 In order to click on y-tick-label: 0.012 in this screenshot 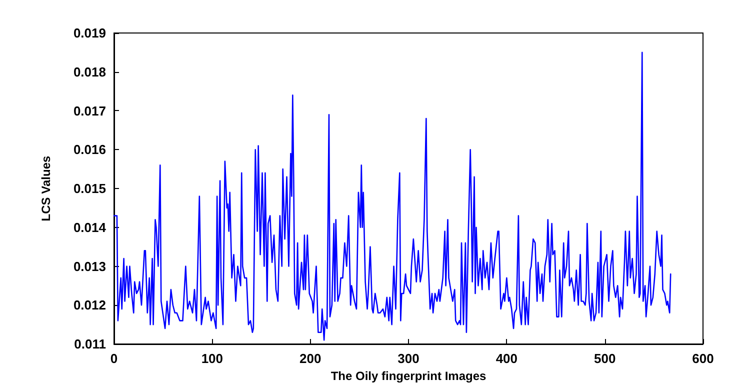, I will do `click(89, 305)`.